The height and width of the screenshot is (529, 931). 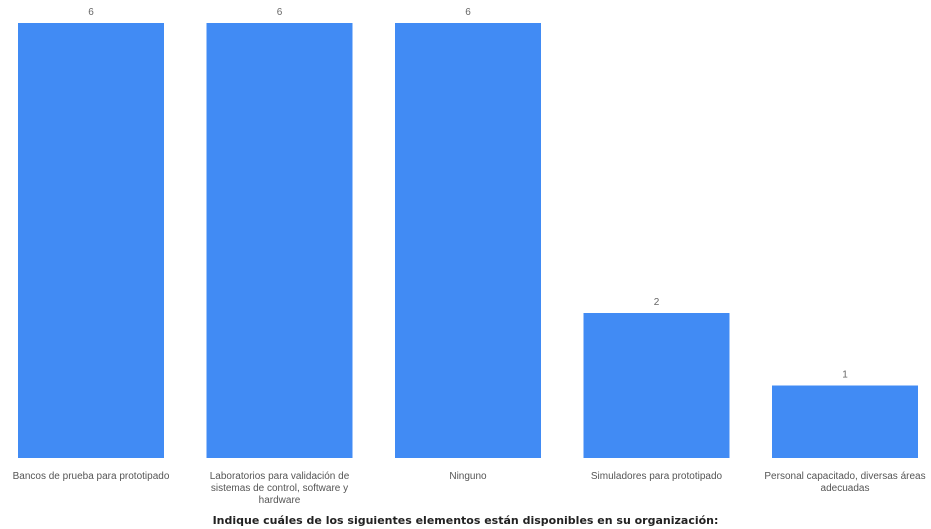 What do you see at coordinates (280, 12) in the screenshot?
I see `data-label-2: 6` at bounding box center [280, 12].